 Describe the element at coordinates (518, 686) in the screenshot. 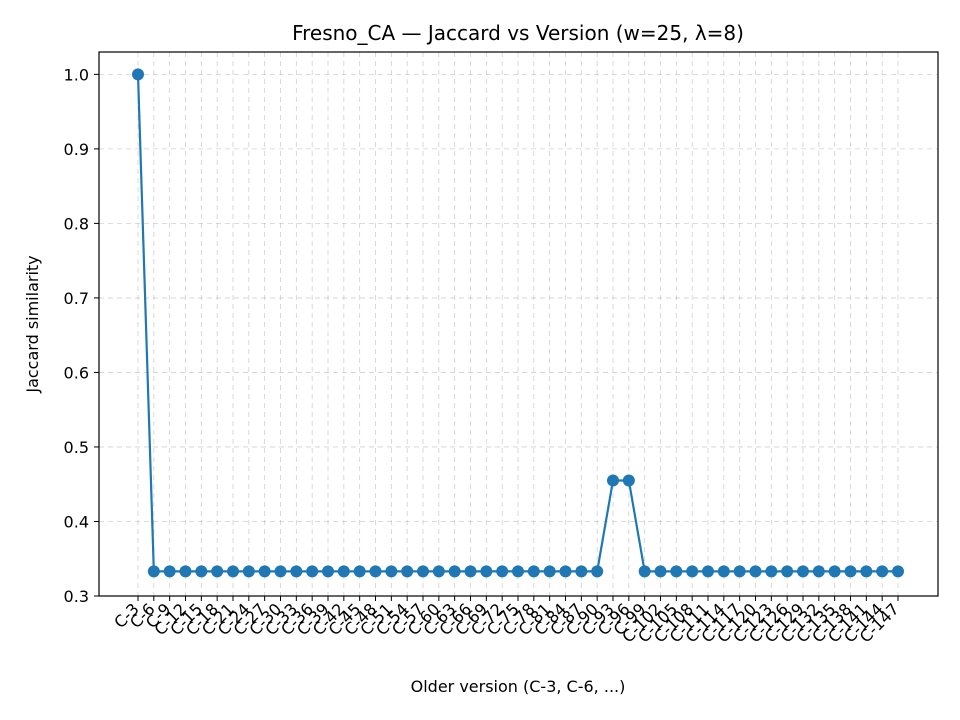

I see `x-axis-label: Older version (C-3, C-6, ...)` at that location.